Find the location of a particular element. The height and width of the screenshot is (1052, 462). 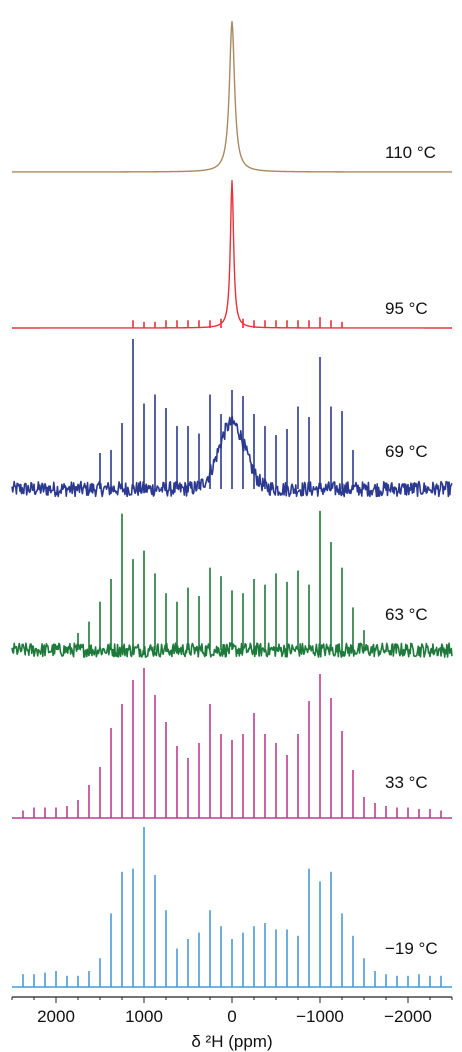

tick-label: 0 is located at coordinates (231, 1016).